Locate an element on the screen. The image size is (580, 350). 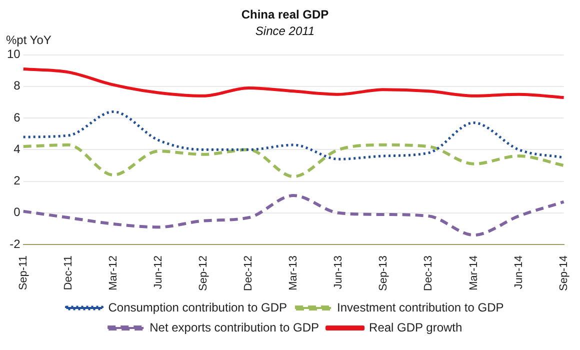
y-tick-label: -2 is located at coordinates (15, 243).